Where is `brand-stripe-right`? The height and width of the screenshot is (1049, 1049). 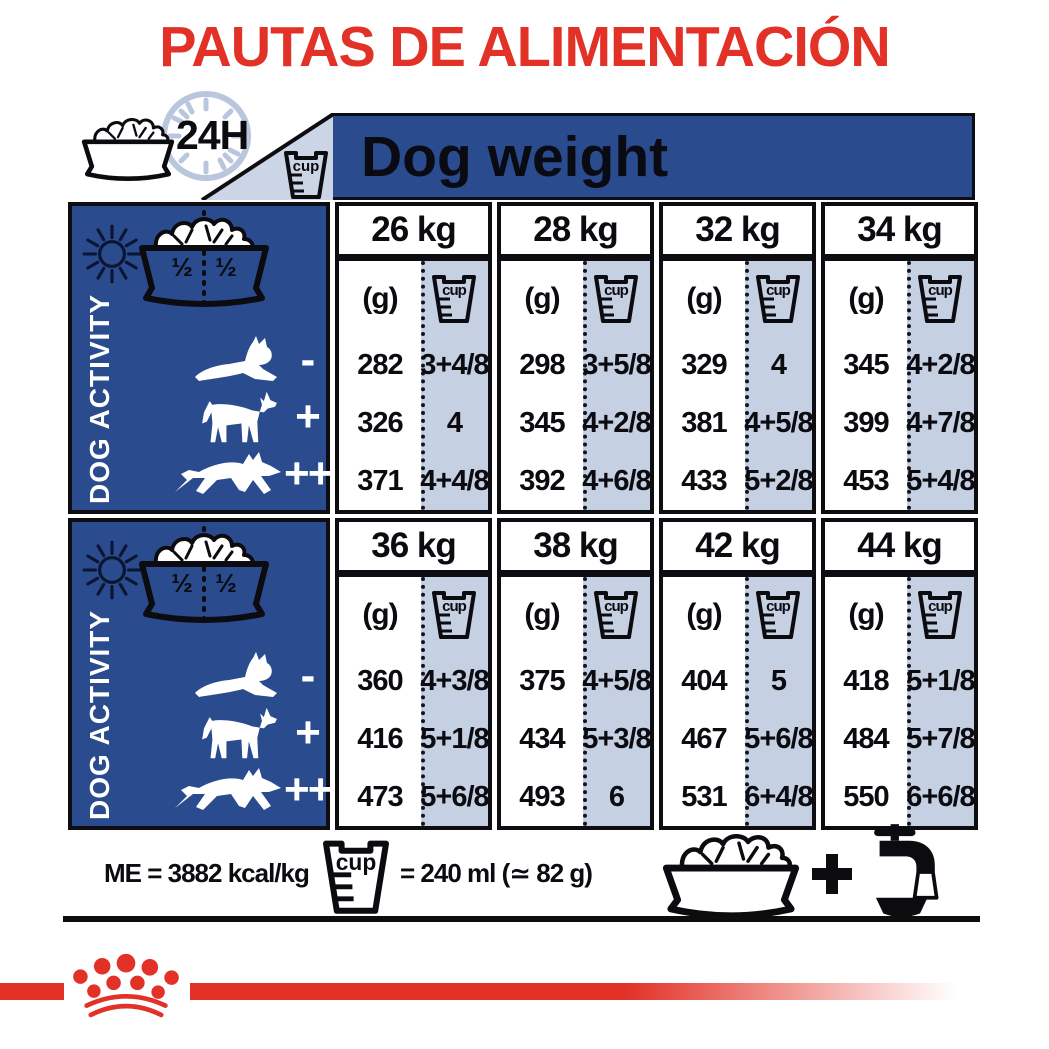
brand-stripe-right is located at coordinates (585, 991).